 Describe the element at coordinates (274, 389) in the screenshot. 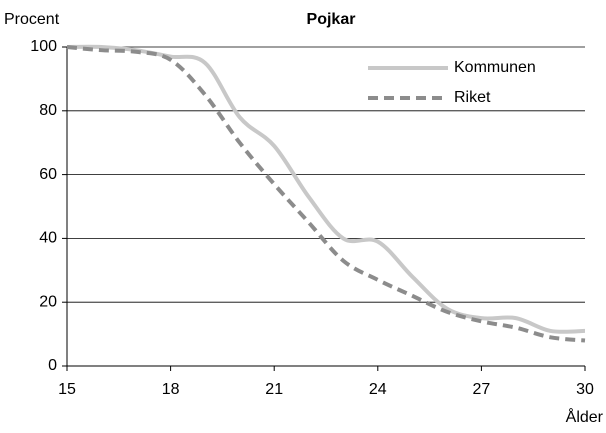

I see `x-tick-label: 21` at that location.